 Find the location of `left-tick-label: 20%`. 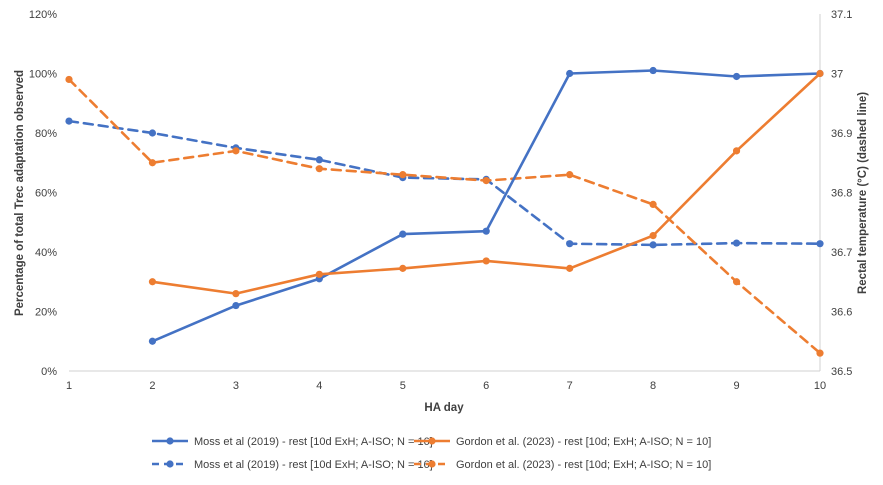

left-tick-label: 20% is located at coordinates (46, 313).